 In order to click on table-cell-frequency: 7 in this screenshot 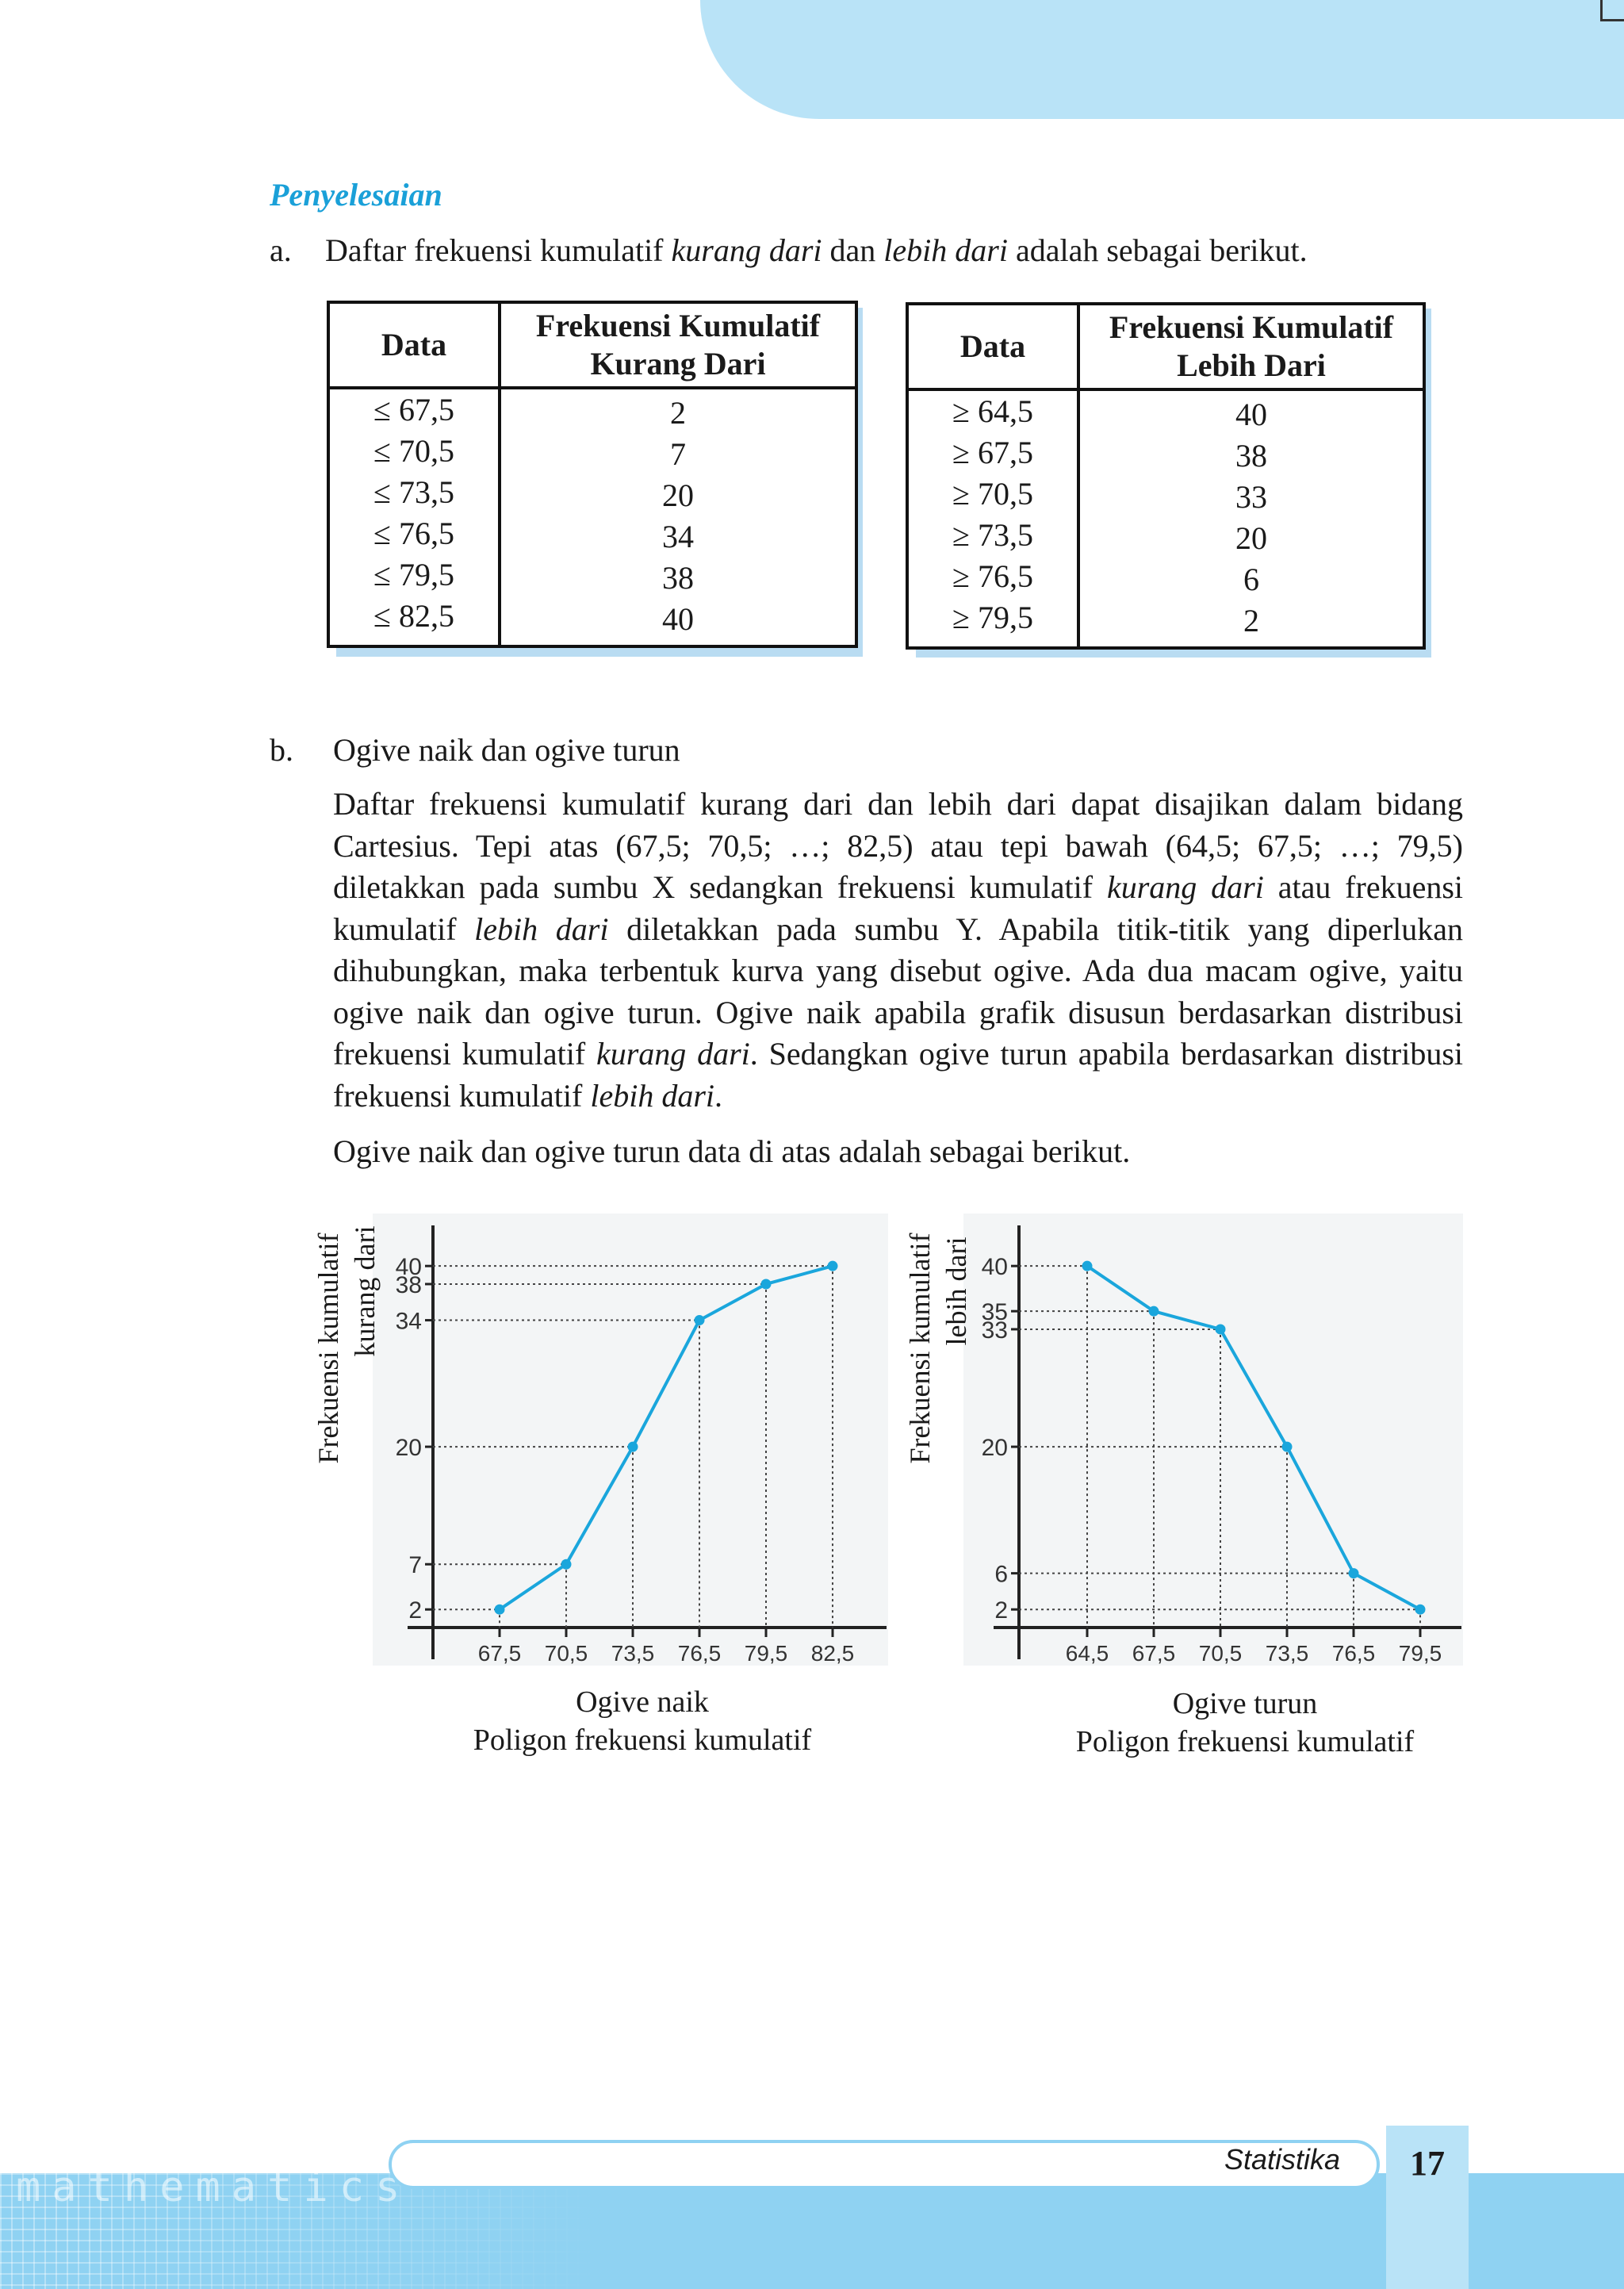, I will do `click(678, 454)`.